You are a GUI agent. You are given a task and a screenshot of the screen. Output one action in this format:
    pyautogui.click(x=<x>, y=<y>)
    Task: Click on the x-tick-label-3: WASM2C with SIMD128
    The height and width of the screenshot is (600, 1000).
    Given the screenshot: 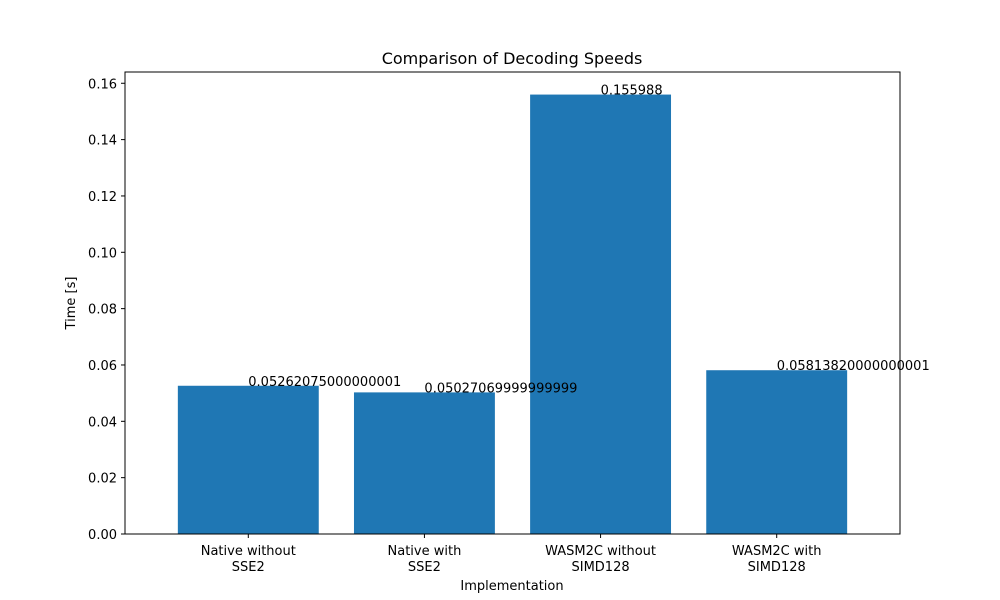 What is the action you would take?
    pyautogui.click(x=777, y=559)
    